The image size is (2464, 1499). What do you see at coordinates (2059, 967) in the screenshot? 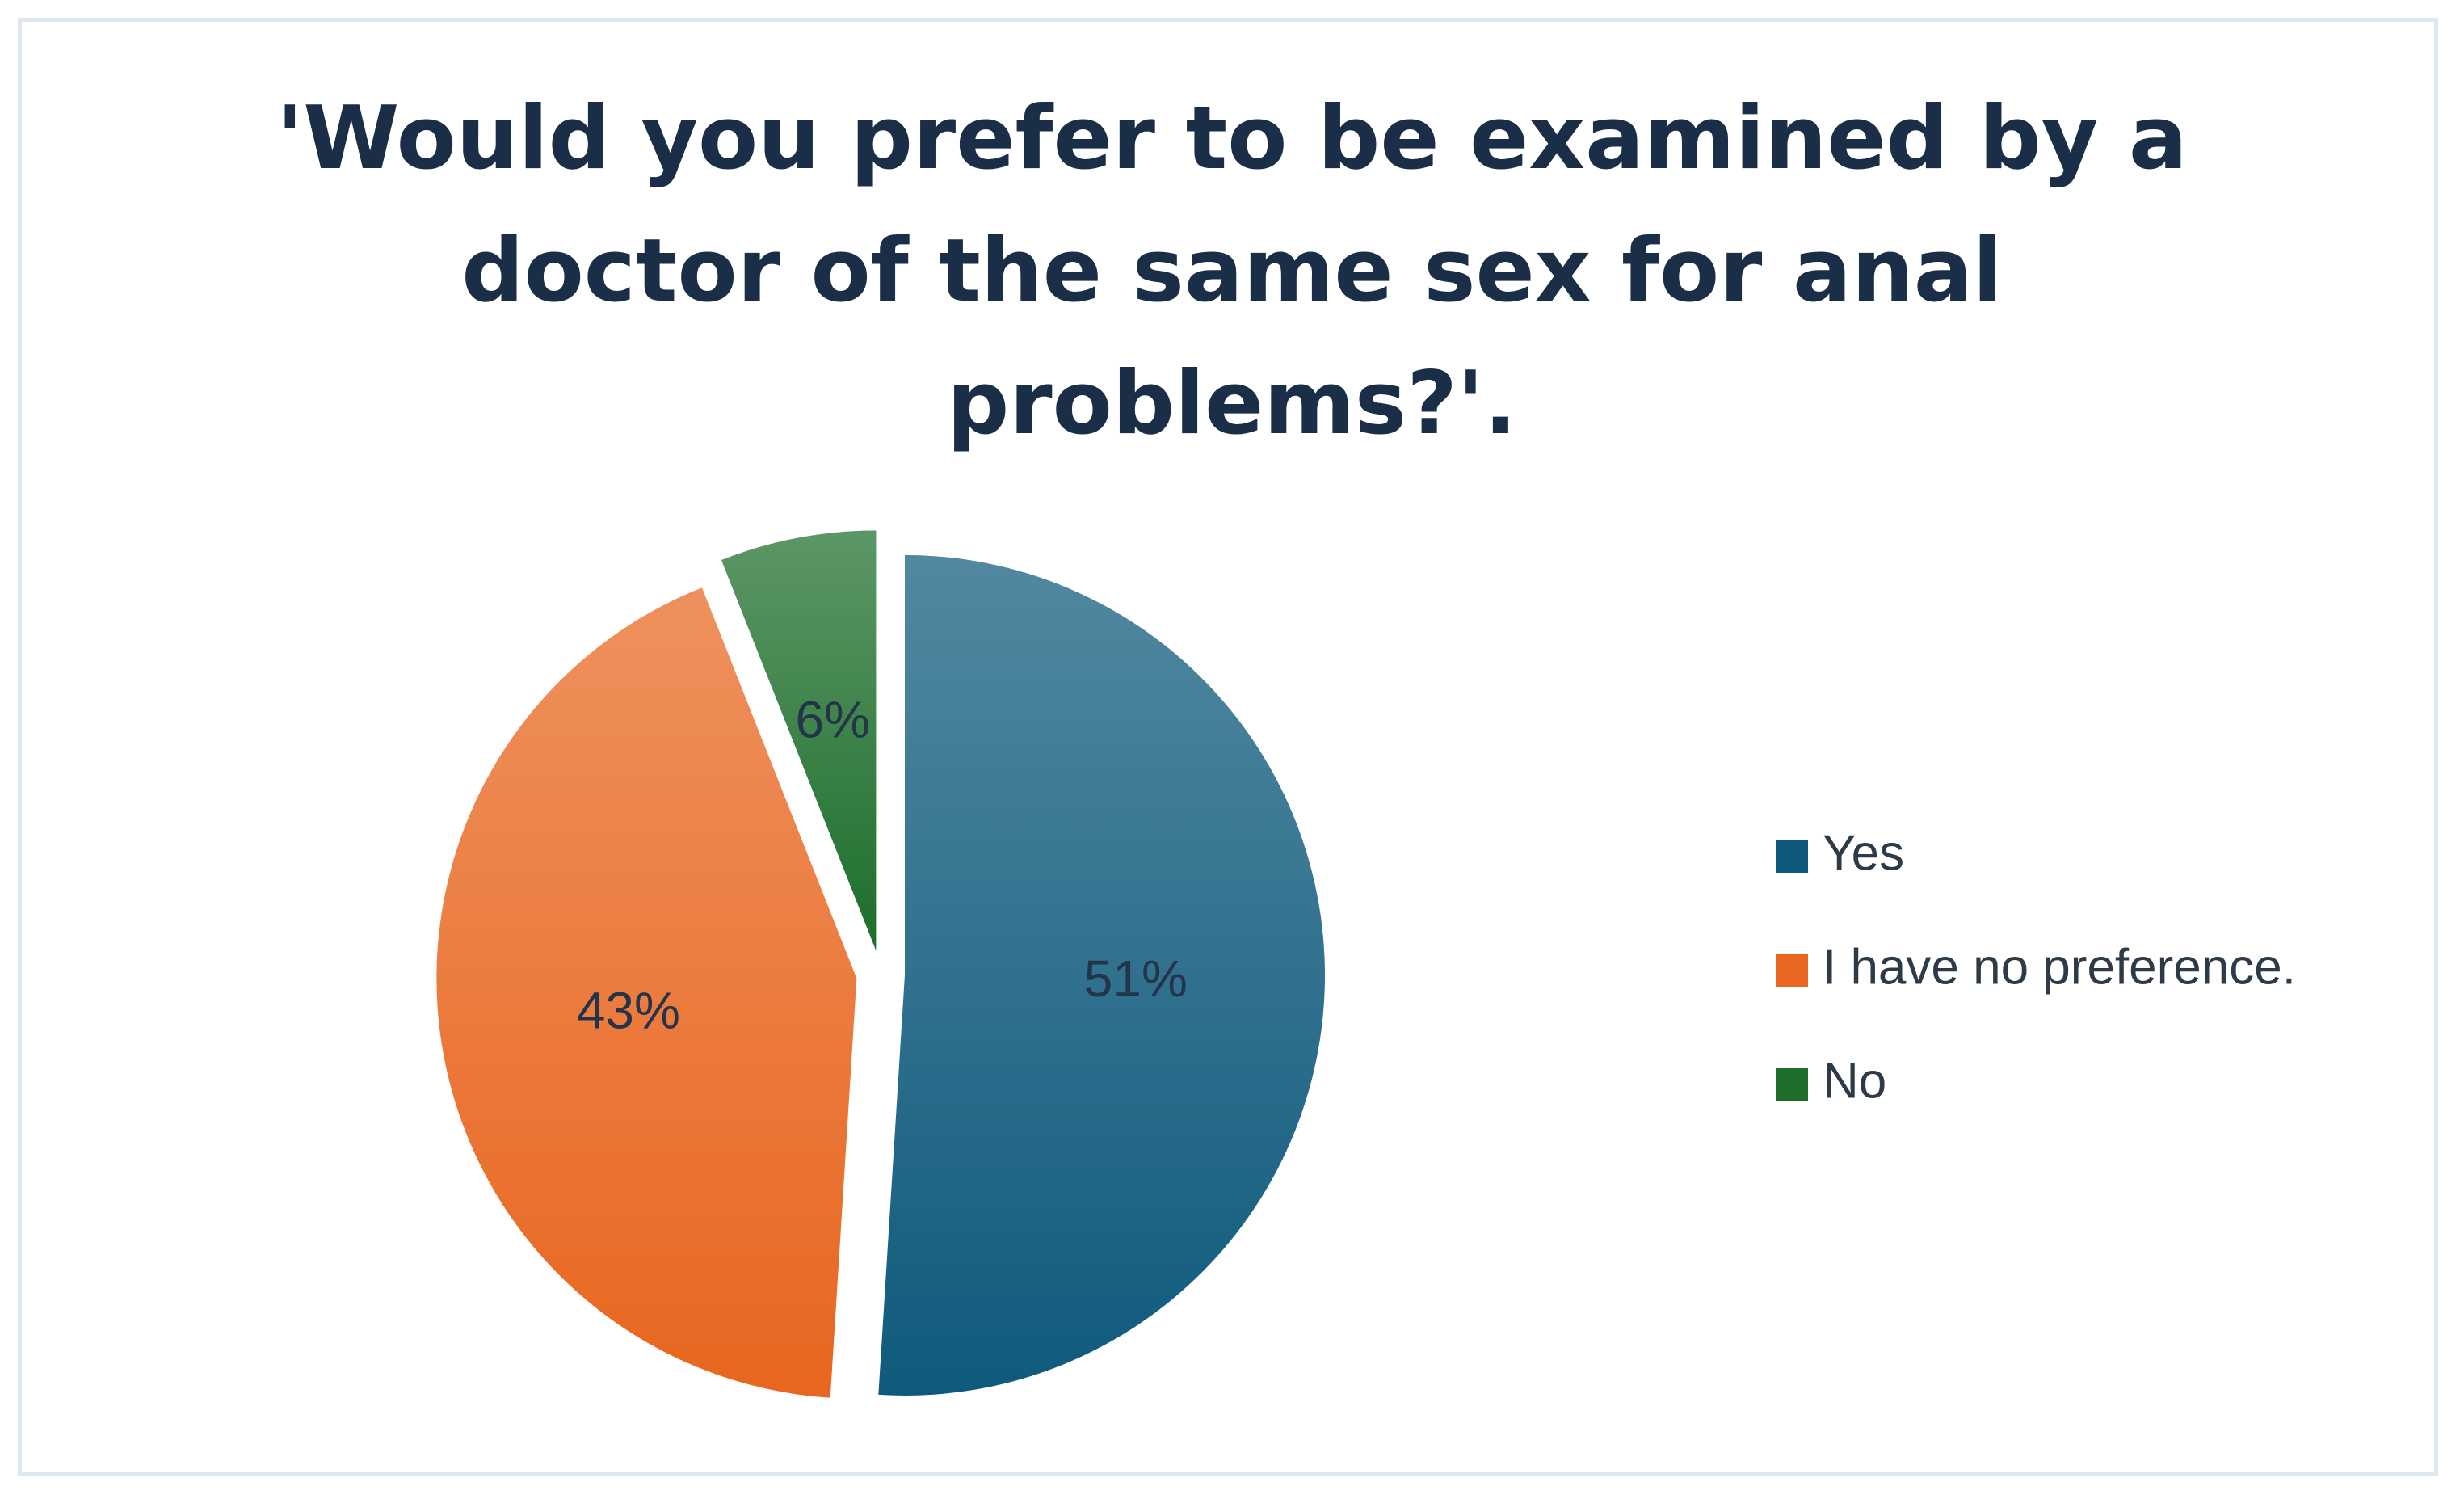
I see `legend-label: I have no preference.` at bounding box center [2059, 967].